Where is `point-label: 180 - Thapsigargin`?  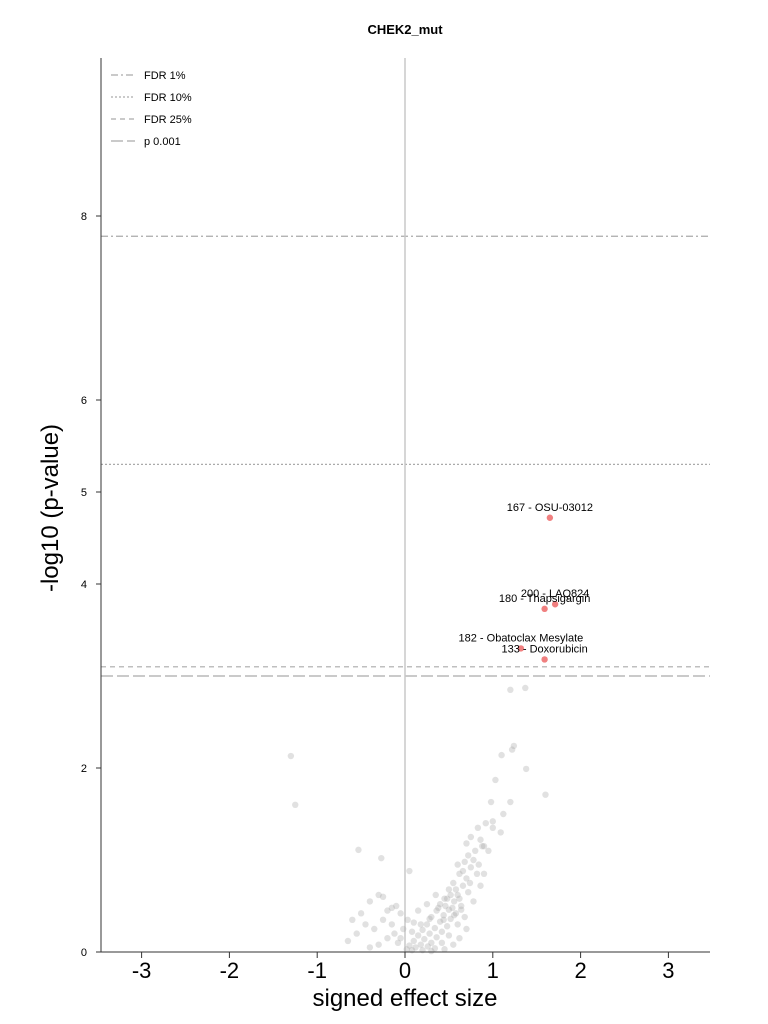 point-label: 180 - Thapsigargin is located at coordinates (545, 599).